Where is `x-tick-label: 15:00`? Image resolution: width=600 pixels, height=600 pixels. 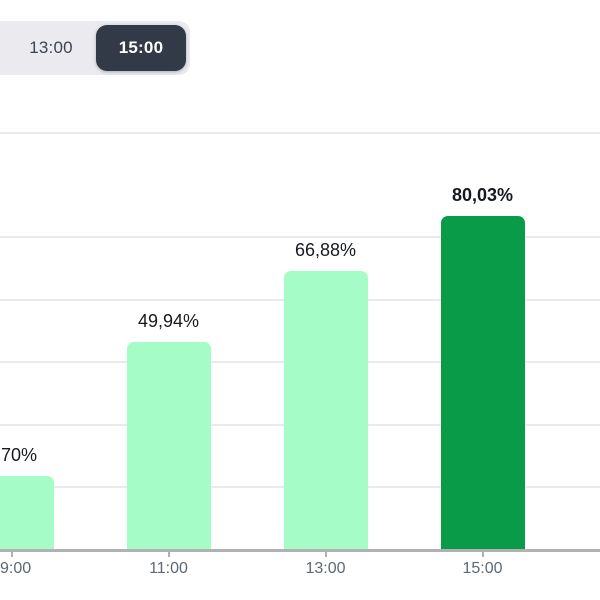 x-tick-label: 15:00 is located at coordinates (482, 568).